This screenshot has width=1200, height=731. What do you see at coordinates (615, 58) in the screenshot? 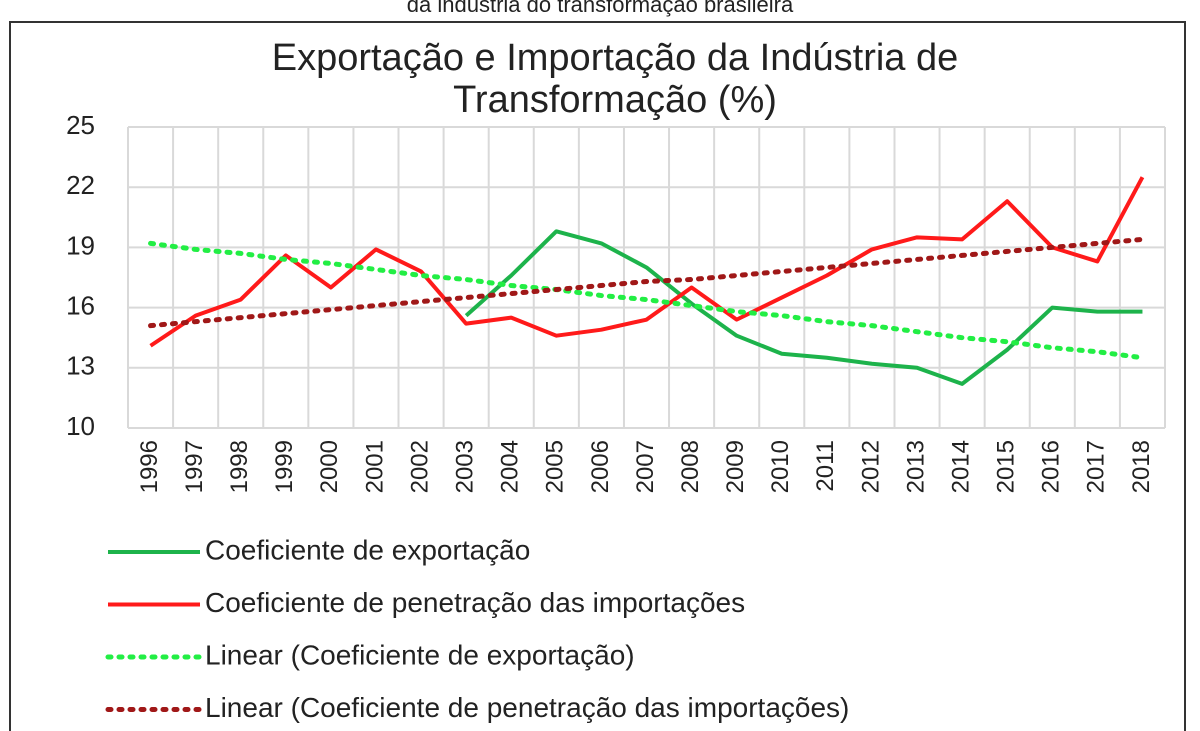
I see `chart-title: Exportação e Importação da Indústria de` at bounding box center [615, 58].